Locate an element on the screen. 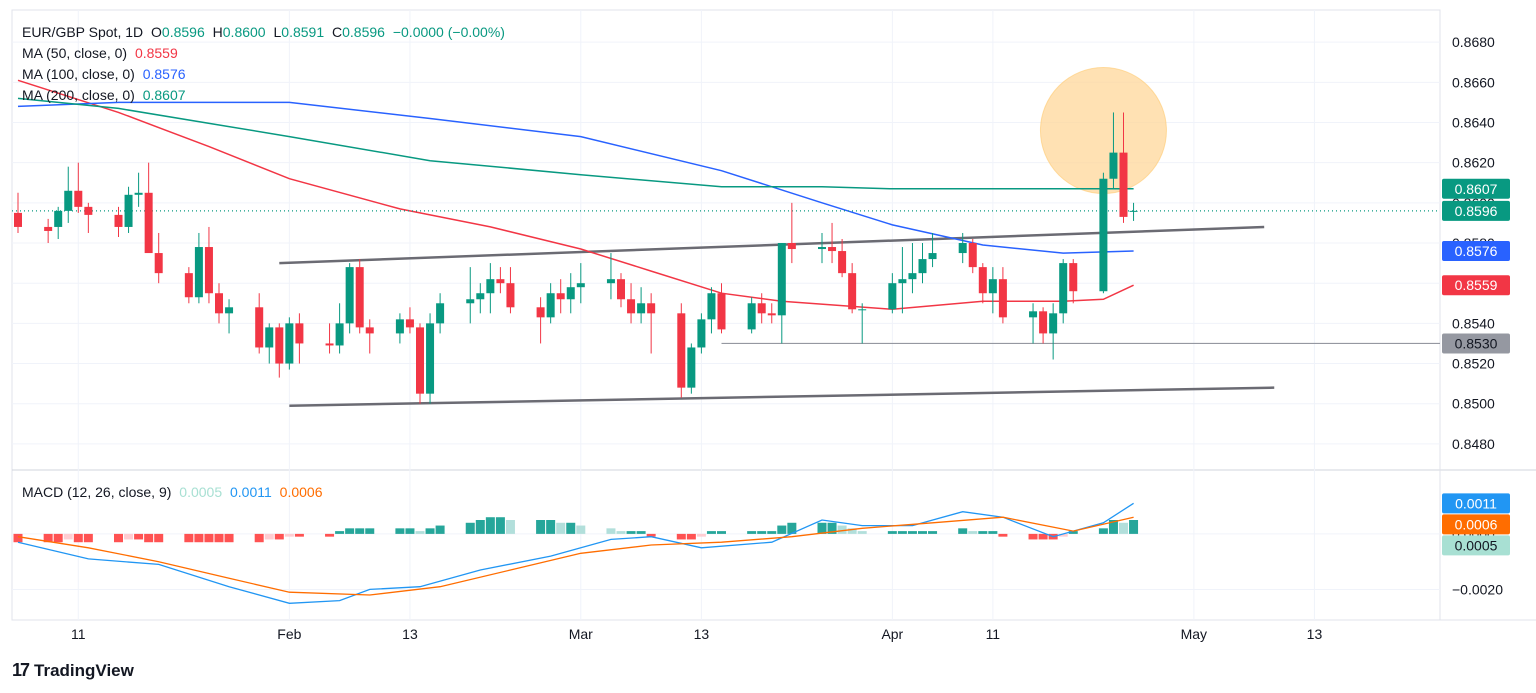  macd-tag-text: 0.0006 is located at coordinates (1476, 524).